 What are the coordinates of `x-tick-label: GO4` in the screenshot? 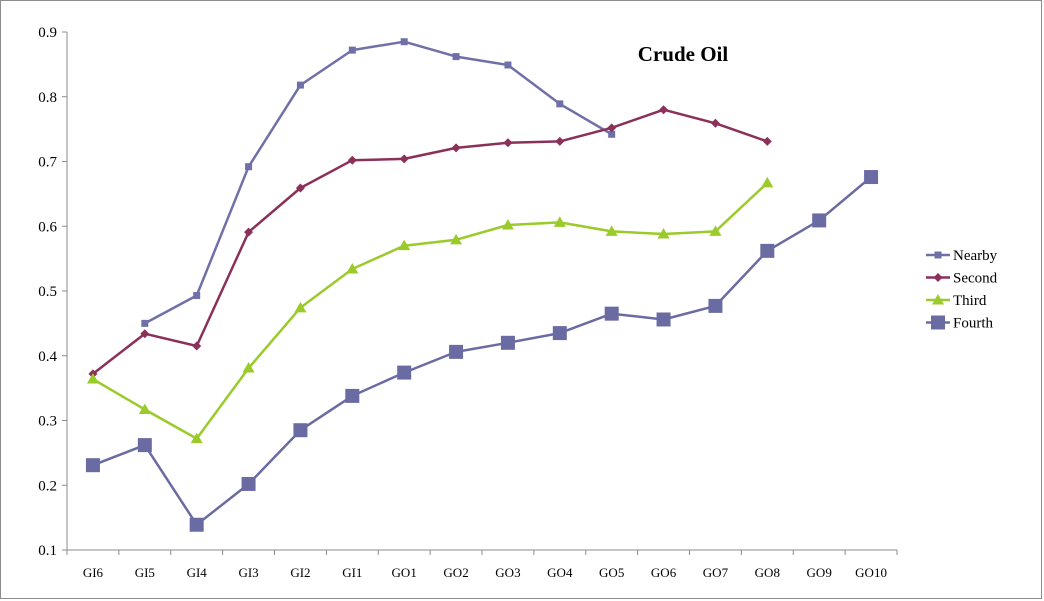 It's located at (560, 572).